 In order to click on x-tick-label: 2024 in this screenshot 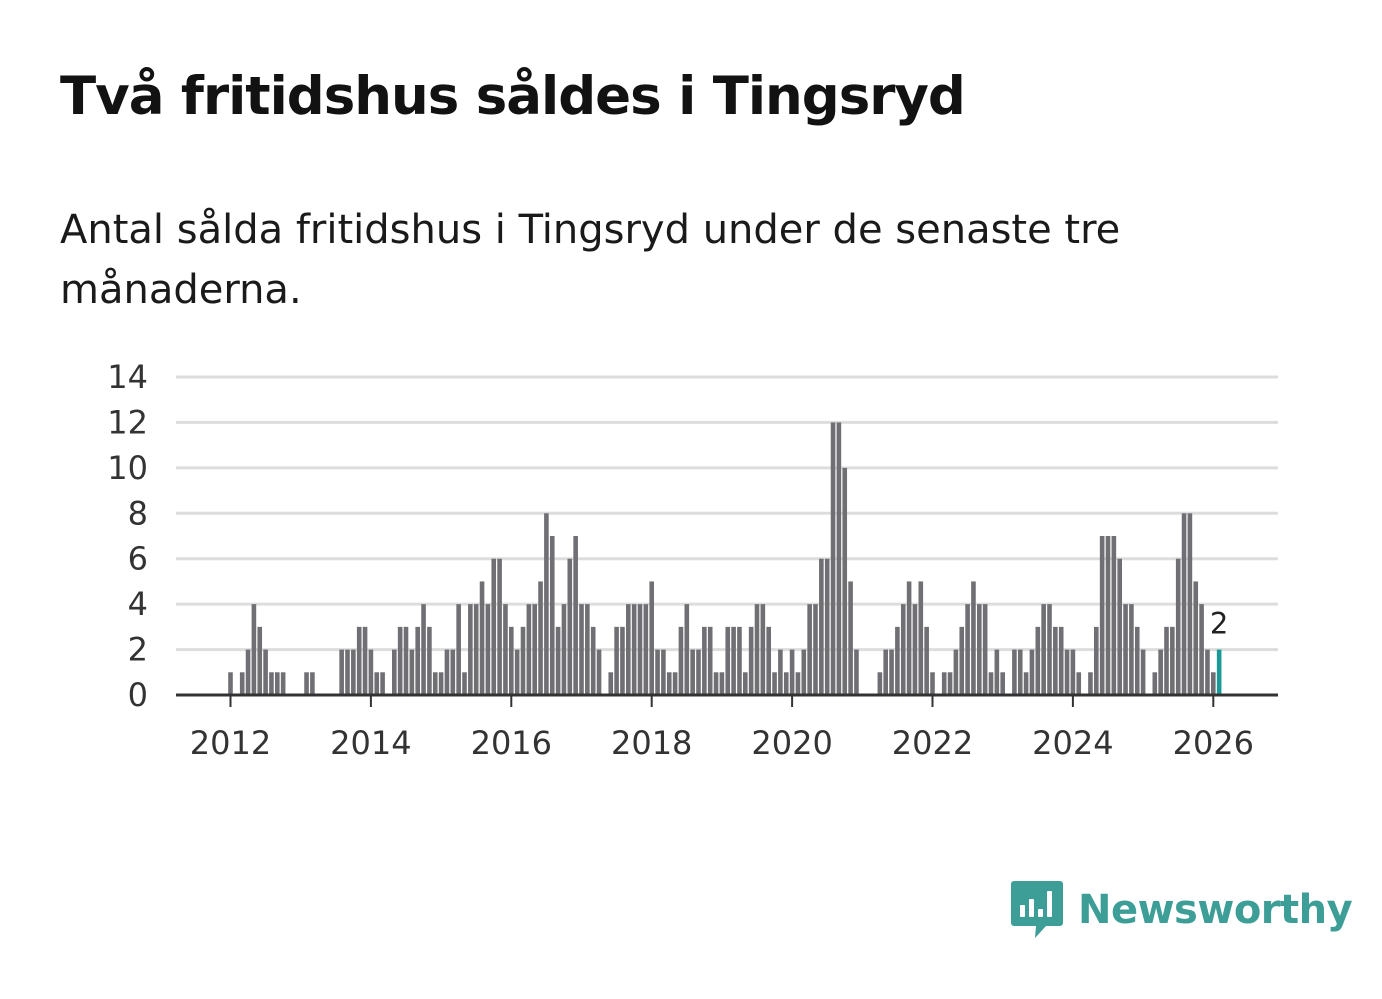, I will do `click(1072, 743)`.